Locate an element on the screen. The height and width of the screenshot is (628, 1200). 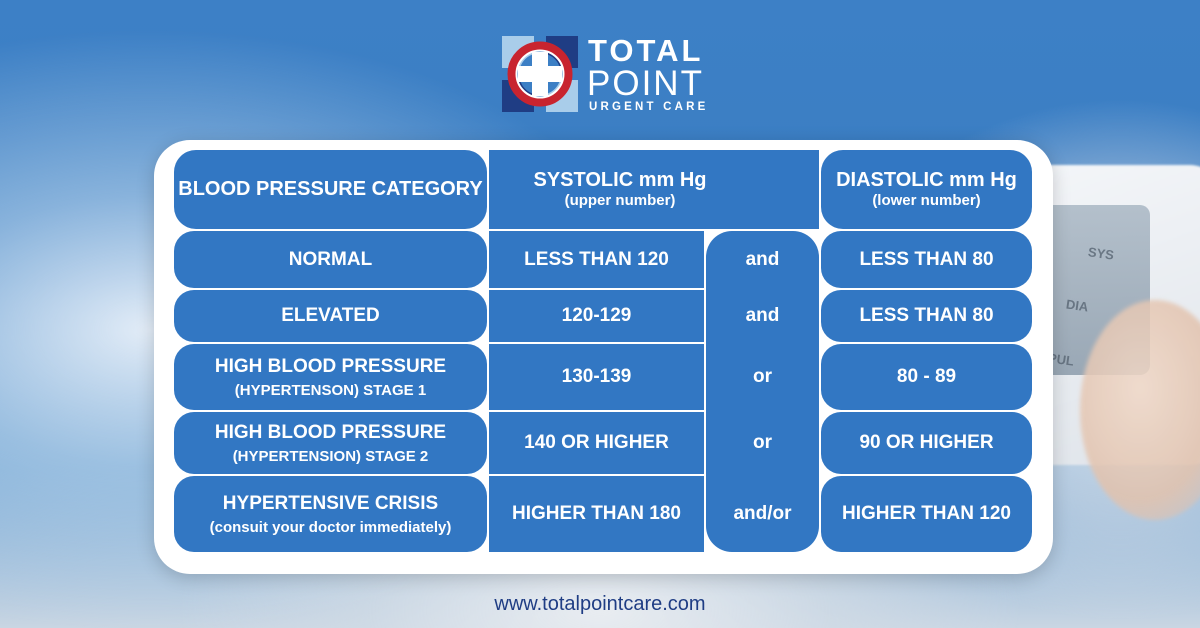
header-cell-diastolic is located at coordinates (926, 189).